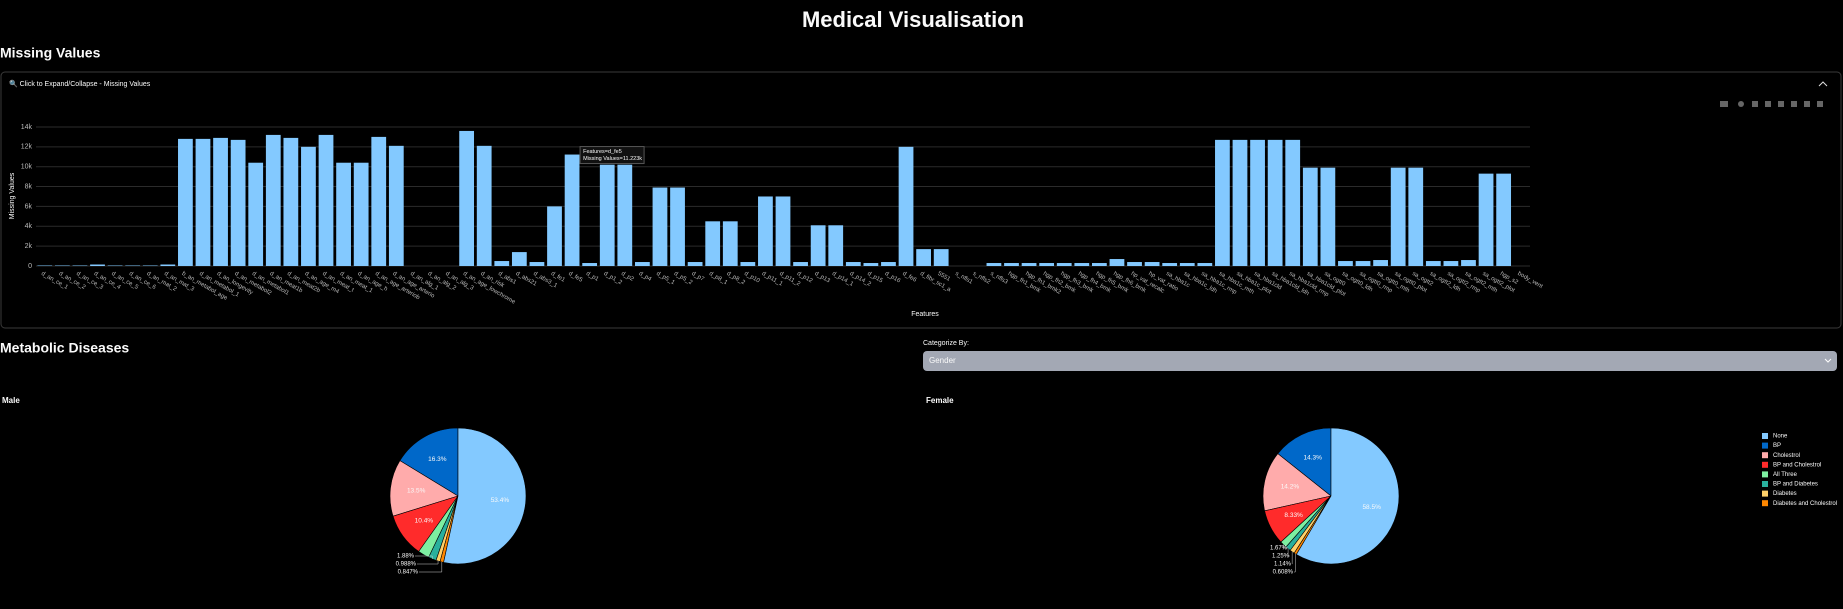  I want to click on slice-label: 0.988%, so click(406, 565).